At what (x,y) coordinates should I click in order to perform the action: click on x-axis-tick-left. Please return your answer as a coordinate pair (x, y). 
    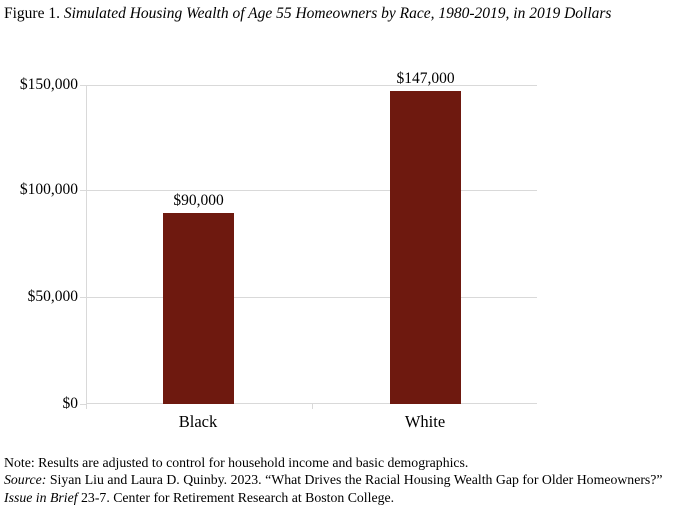
    Looking at the image, I should click on (86, 406).